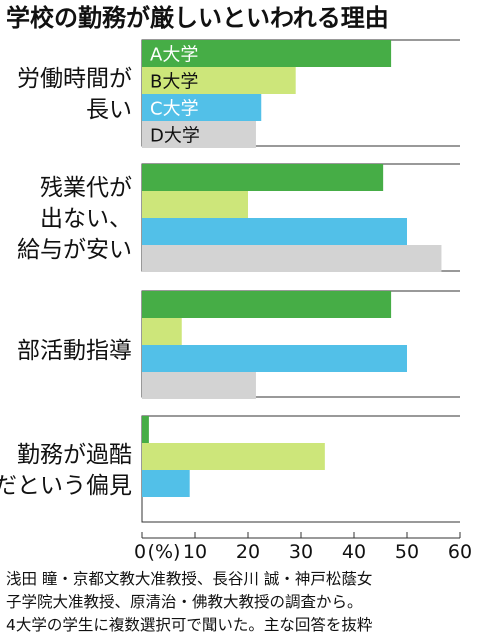 Image resolution: width=483 pixels, height=640 pixels. Describe the element at coordinates (66, 486) in the screenshot. I see `category-label: だという偏見` at that location.